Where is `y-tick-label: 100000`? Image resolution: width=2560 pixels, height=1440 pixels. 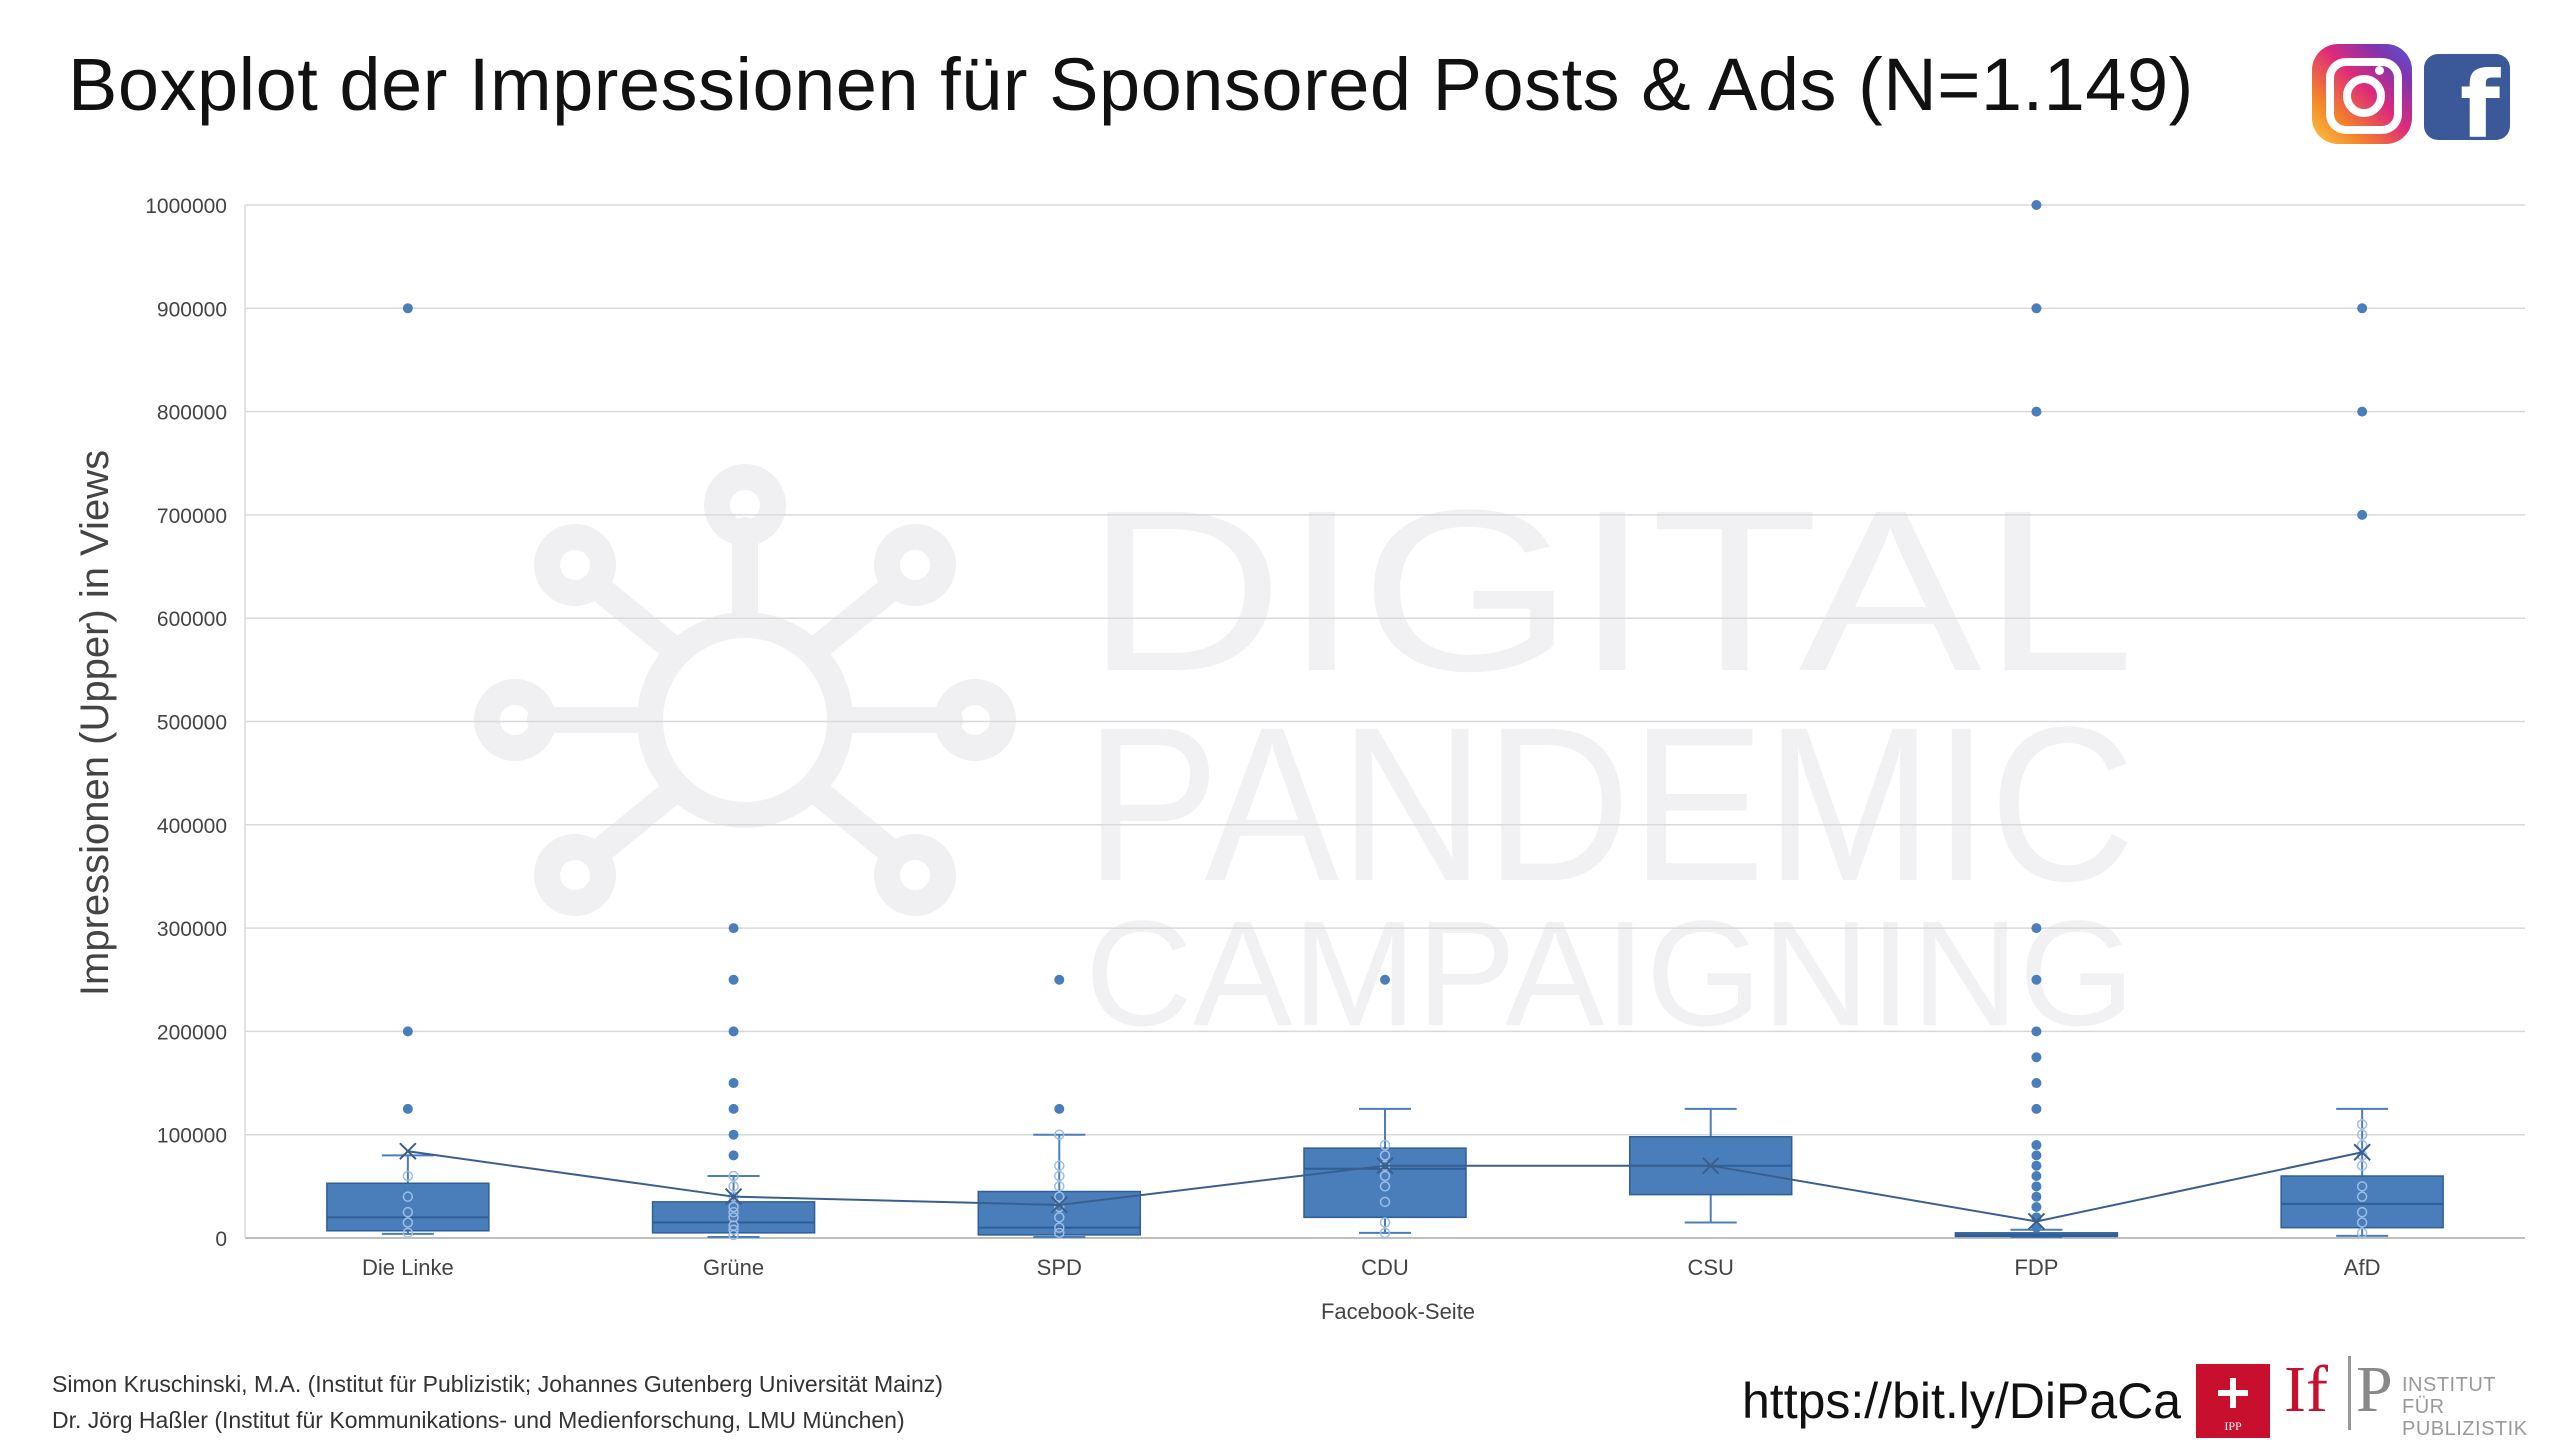 y-tick-label: 100000 is located at coordinates (192, 1136).